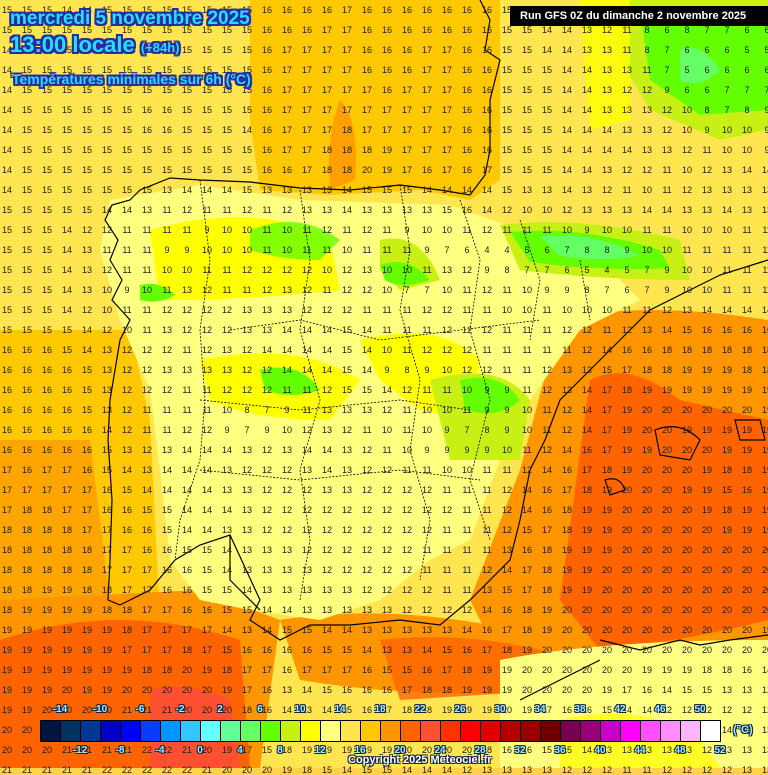  What do you see at coordinates (586, 310) in the screenshot?
I see `grid-value: 10` at bounding box center [586, 310].